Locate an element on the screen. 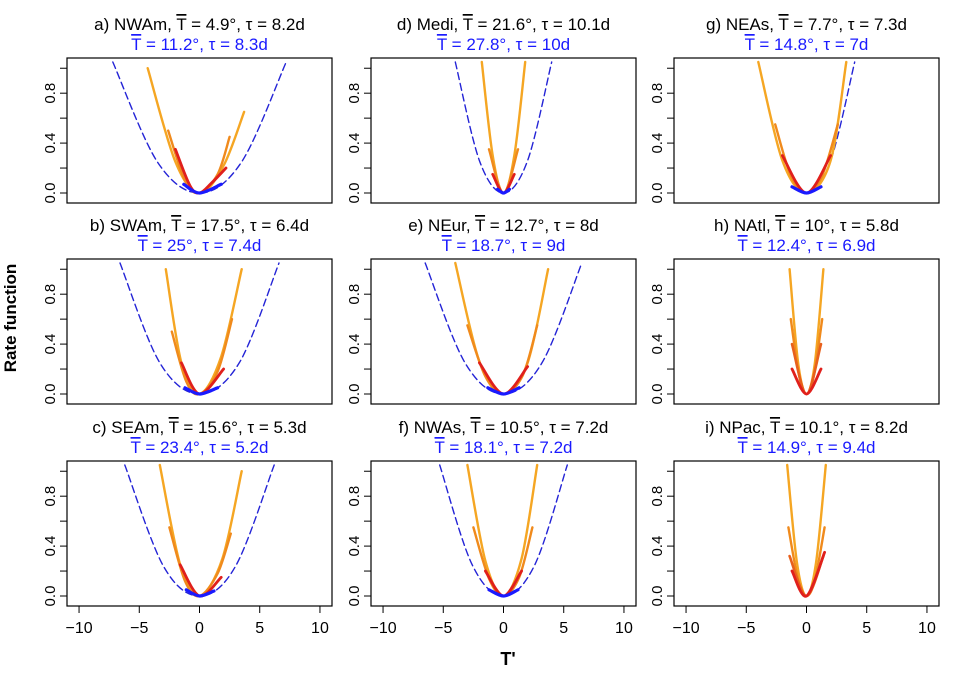 The width and height of the screenshot is (953, 673). panel-title-g-part: = 7.7°, τ = 7.3d is located at coordinates (848, 24).